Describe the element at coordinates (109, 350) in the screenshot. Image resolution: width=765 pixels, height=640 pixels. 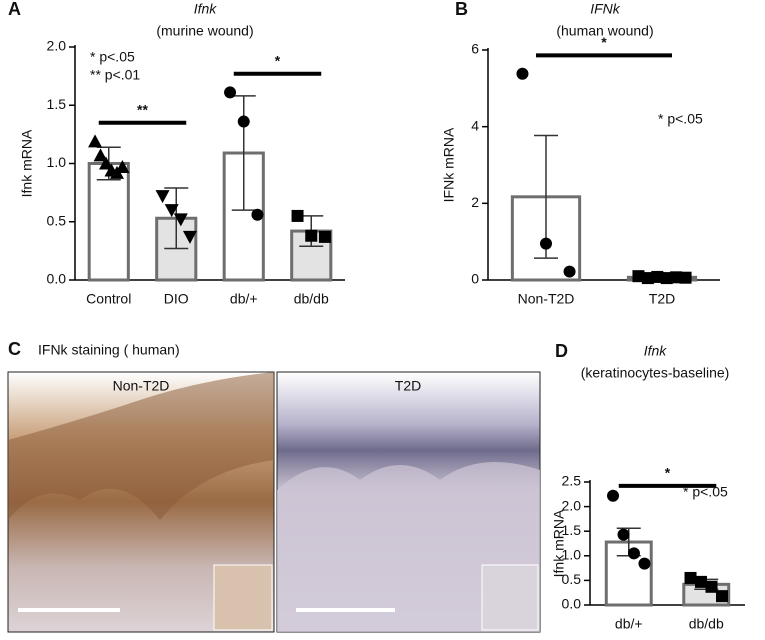
I see `staining-title: IFNk staining ( human)` at that location.